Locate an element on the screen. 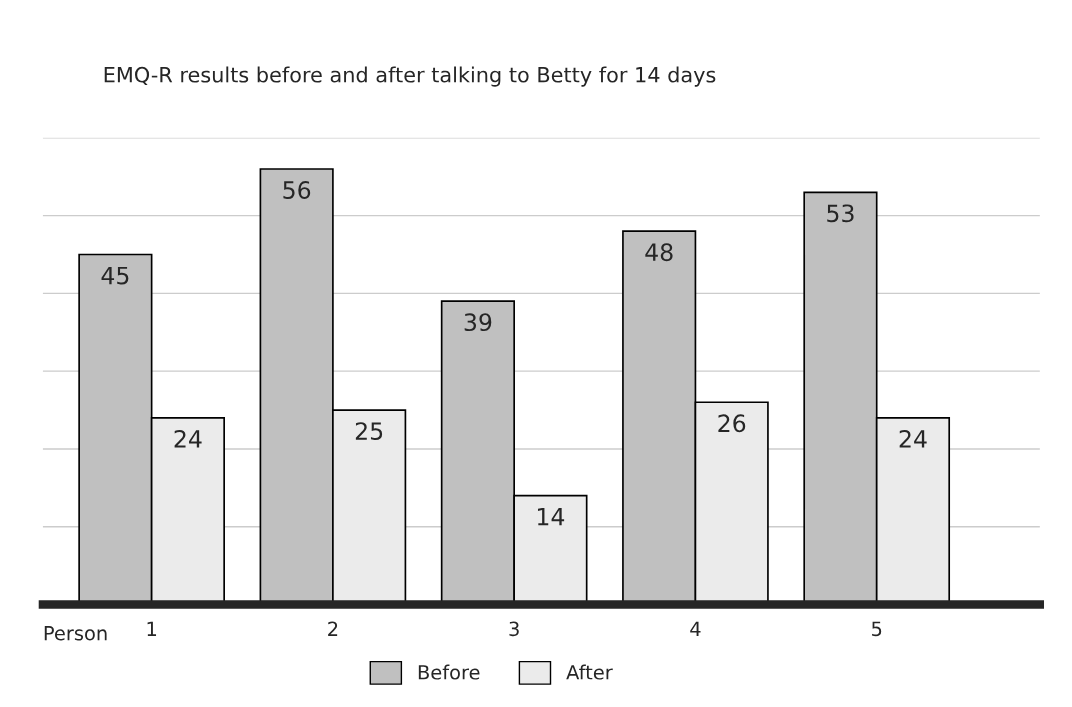 This screenshot has width=1072, height=707. data-label: 14 is located at coordinates (551, 517).